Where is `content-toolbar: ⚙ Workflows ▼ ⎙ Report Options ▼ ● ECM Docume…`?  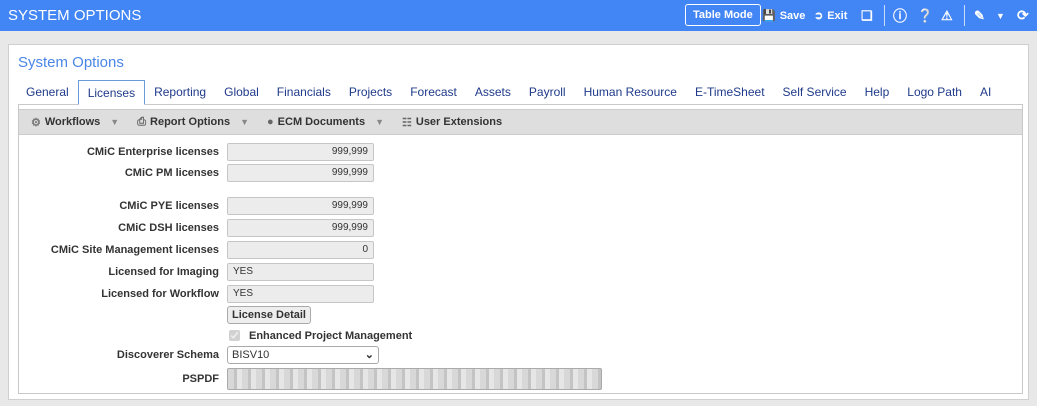
content-toolbar: ⚙ Workflows ▼ ⎙ Report Options ▼ ● ECM Docume… is located at coordinates (520, 122).